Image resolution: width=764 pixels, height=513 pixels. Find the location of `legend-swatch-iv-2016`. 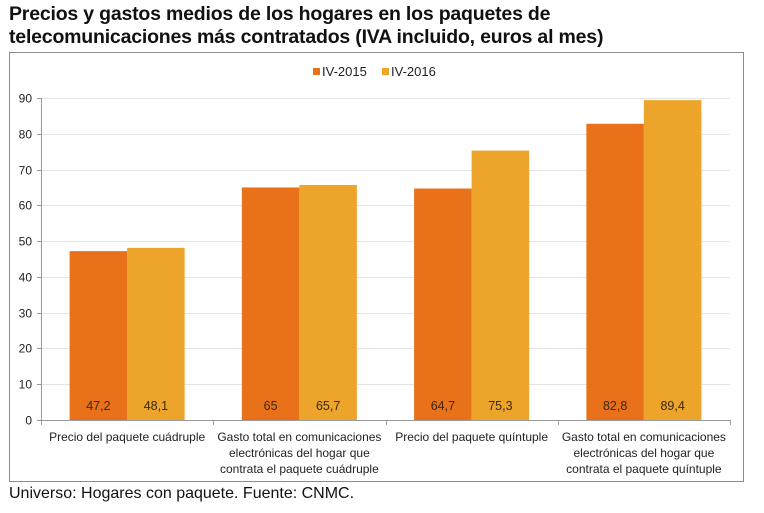

legend-swatch-iv-2016 is located at coordinates (385, 71).